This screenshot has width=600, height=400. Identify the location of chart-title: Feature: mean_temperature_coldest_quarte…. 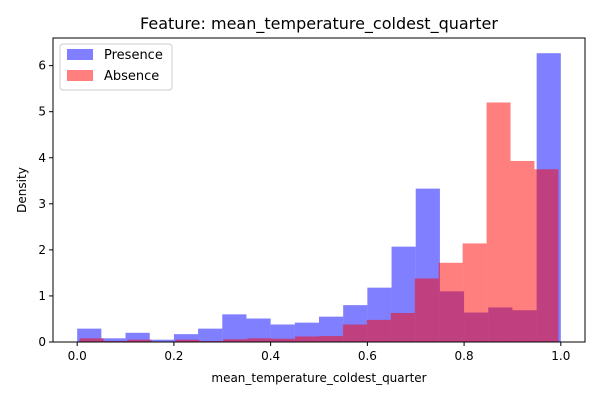
(319, 24).